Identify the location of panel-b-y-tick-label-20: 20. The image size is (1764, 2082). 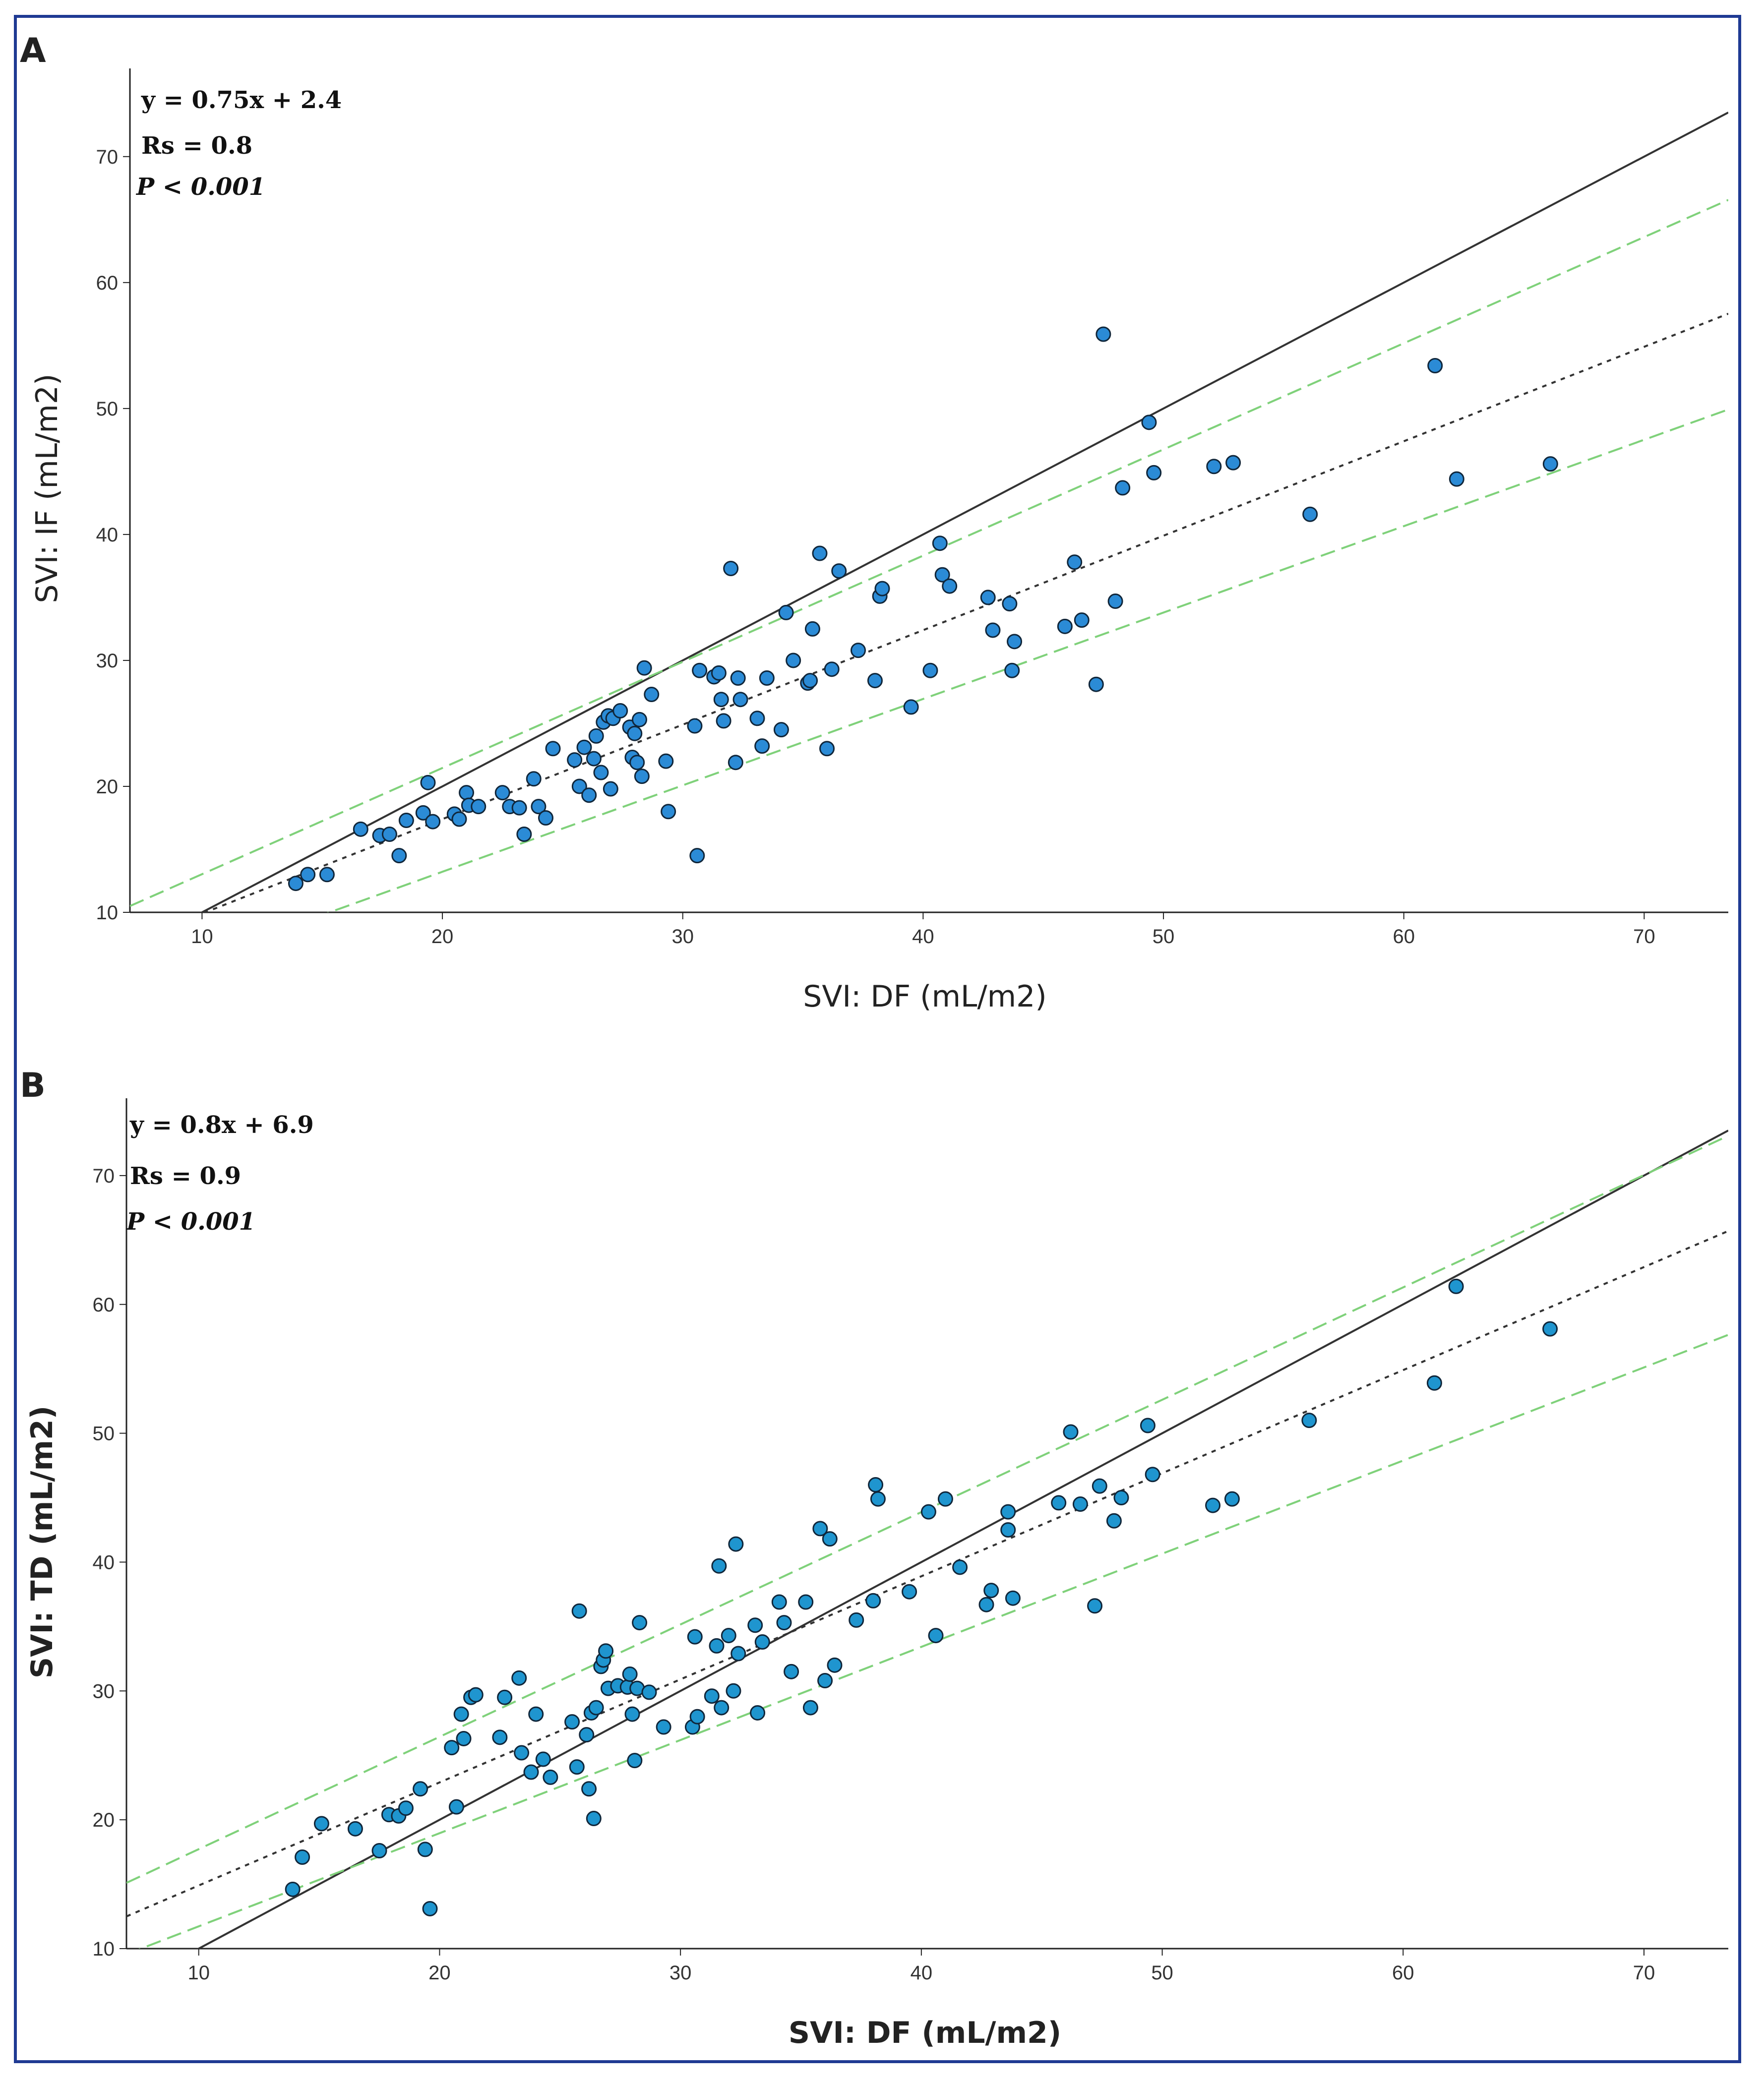
(104, 1820).